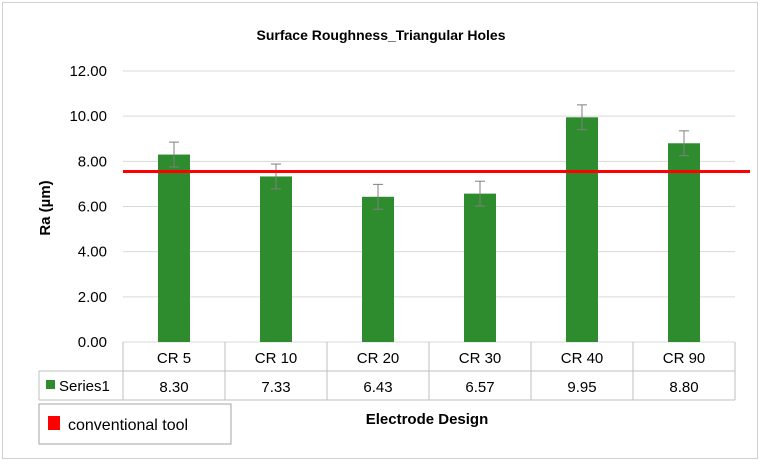 This screenshot has width=761, height=468. What do you see at coordinates (479, 387) in the screenshot?
I see `data-label: 6.57` at bounding box center [479, 387].